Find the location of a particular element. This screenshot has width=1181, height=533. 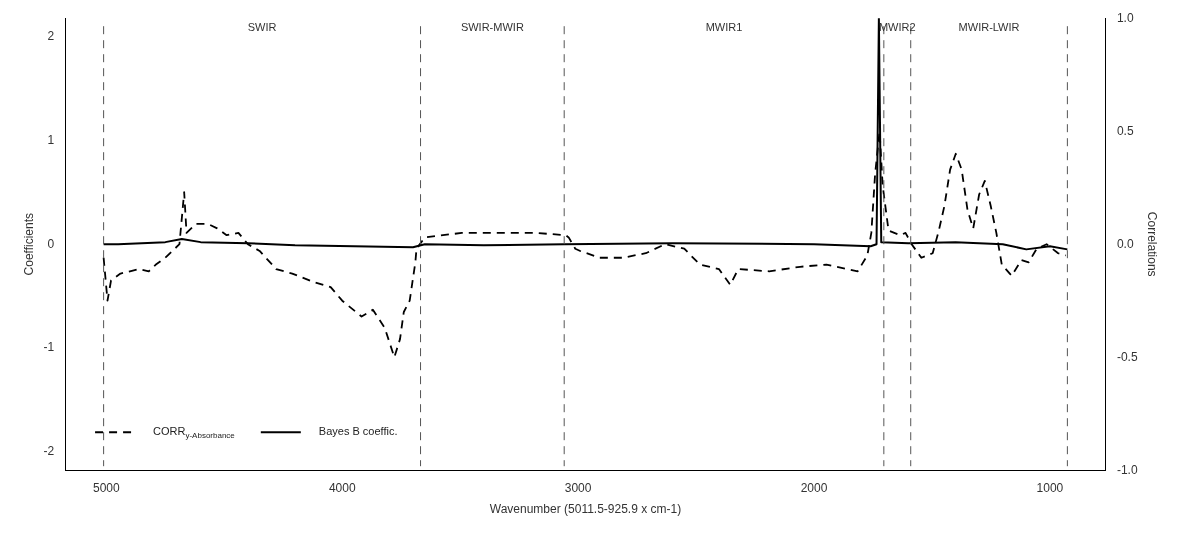

y2-tick-label: -0.5 is located at coordinates (1127, 356).